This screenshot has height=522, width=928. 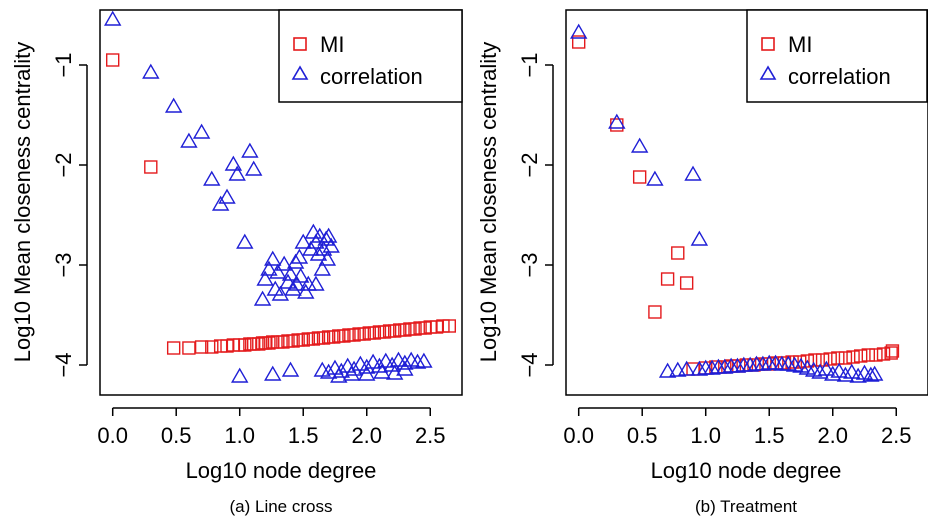 What do you see at coordinates (63, 264) in the screenshot?
I see `y-tick-label: −3` at bounding box center [63, 264].